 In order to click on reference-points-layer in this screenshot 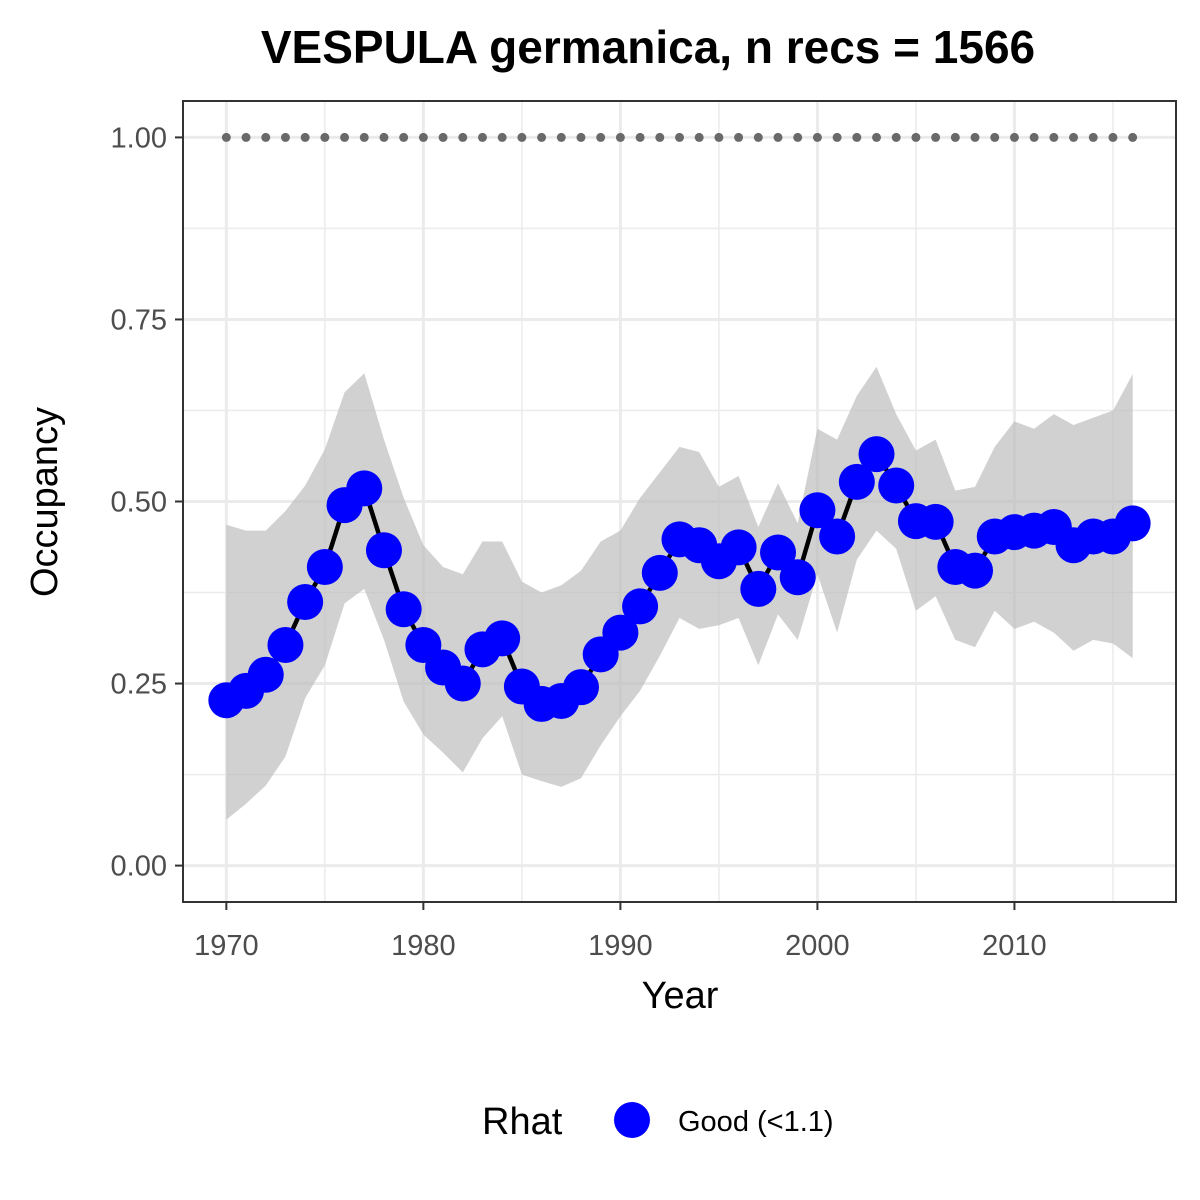, I will do `click(679, 137)`.